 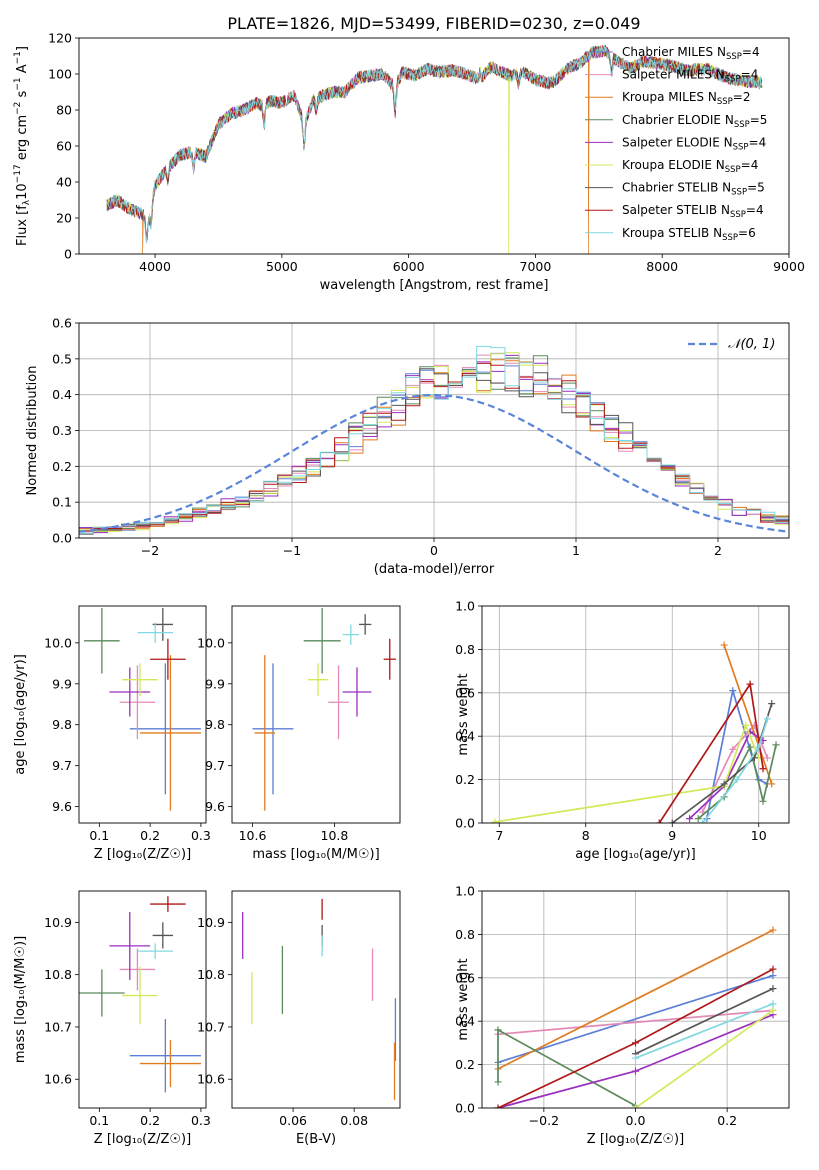 I want to click on weight-marker-salpeter-miles, so click(x=767, y=758).